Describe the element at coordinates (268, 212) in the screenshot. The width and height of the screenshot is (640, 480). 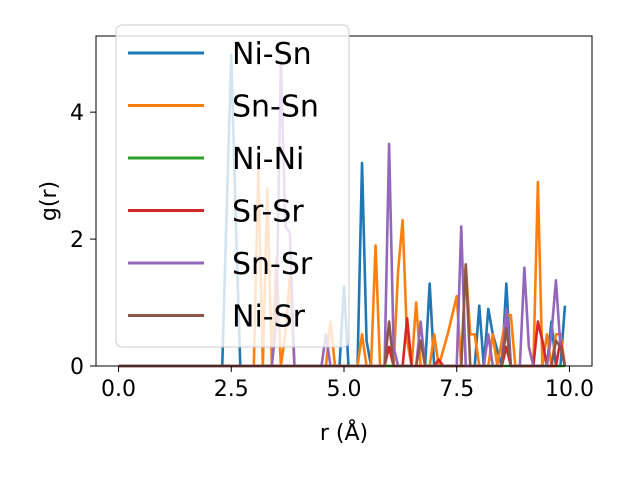
I see `legend-label-sr-sr: Sr-Sr` at that location.